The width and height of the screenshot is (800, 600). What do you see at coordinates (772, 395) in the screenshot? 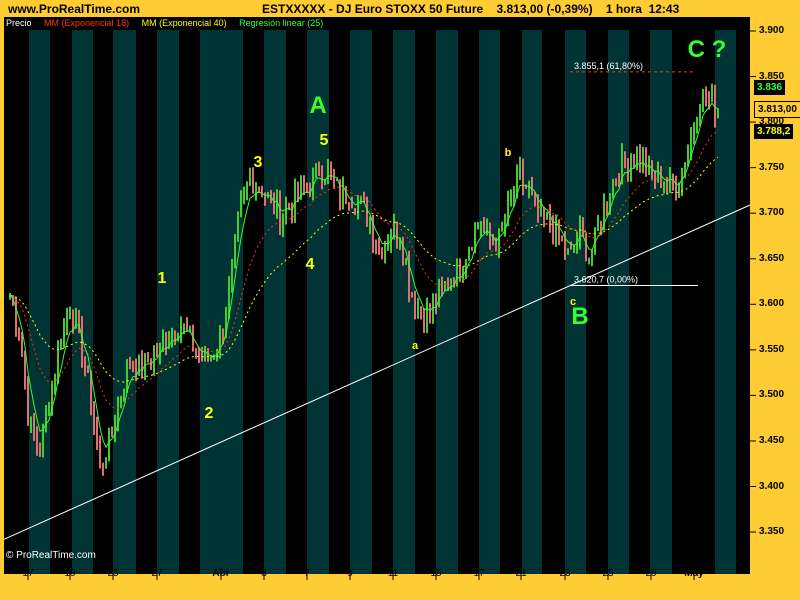
I see `y-tick-label: 3.500` at bounding box center [772, 395].